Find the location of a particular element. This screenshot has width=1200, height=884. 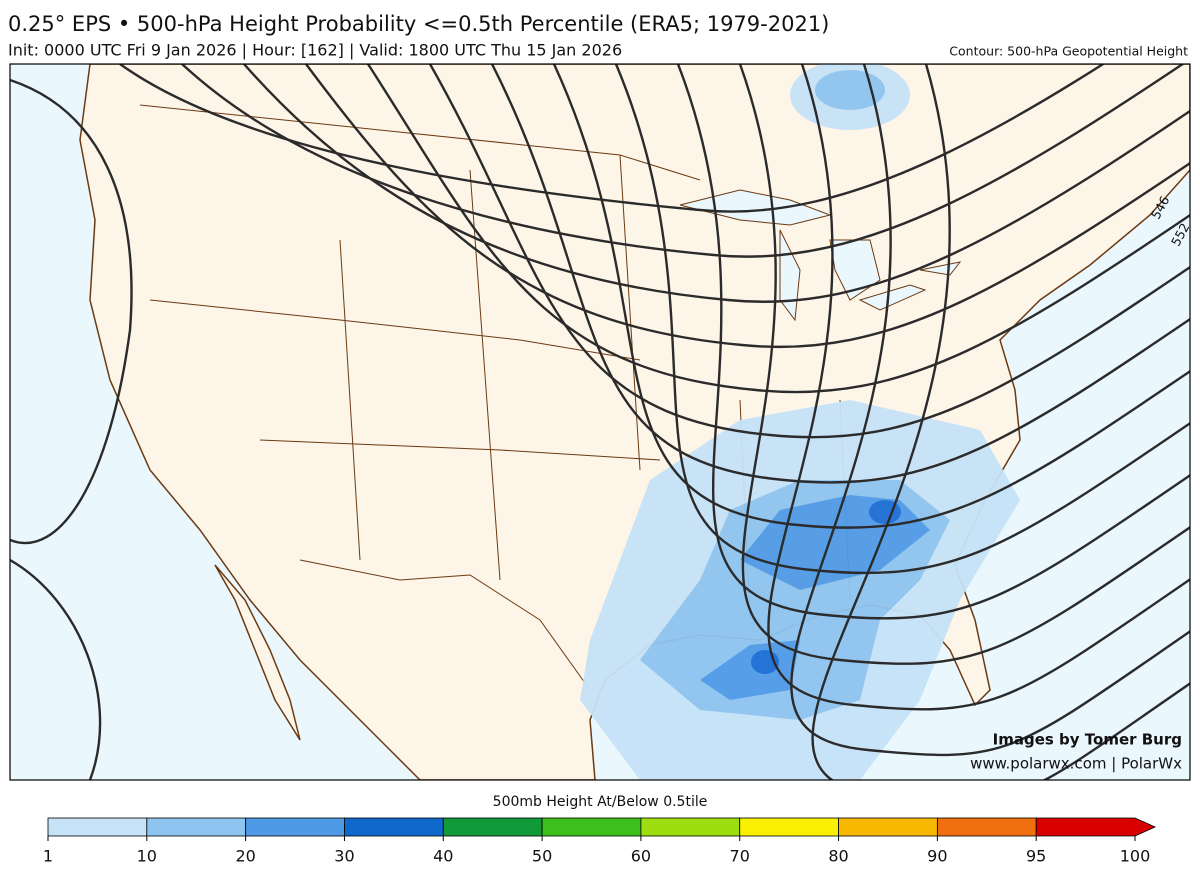

colorbar-tick-label: 10 is located at coordinates (147, 856).